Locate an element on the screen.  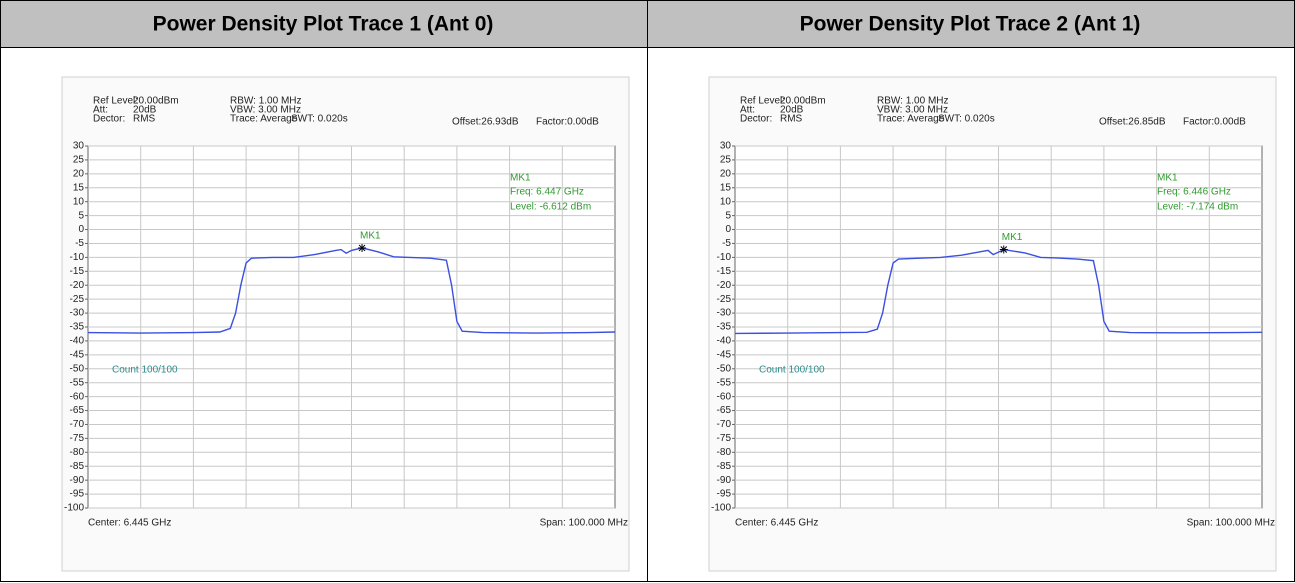
info-offset: Offset:26.93dB is located at coordinates (485, 122).